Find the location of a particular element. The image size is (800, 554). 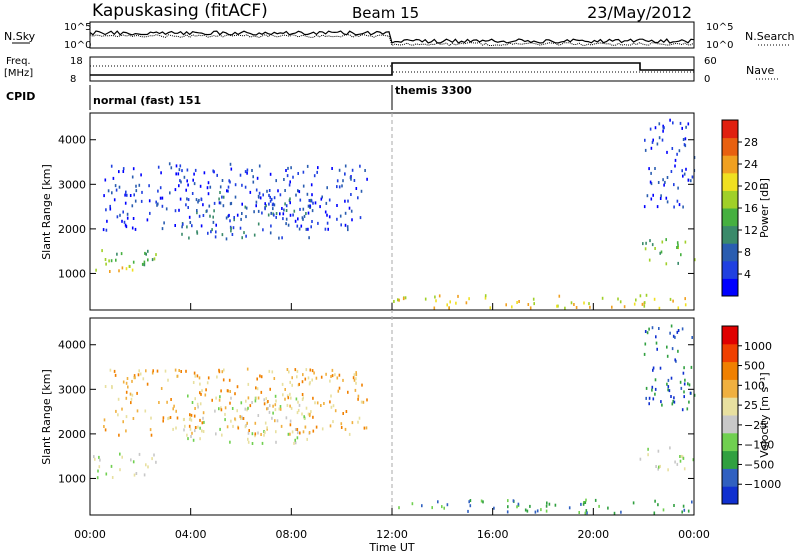

velocity-colorbar is located at coordinates (730, 415).